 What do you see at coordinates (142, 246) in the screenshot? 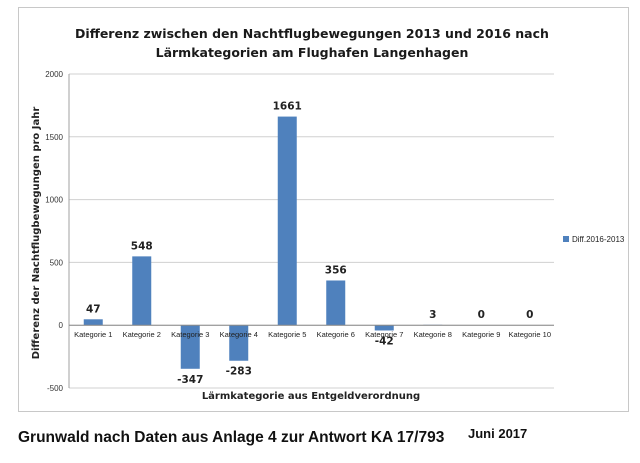
I see `data-label-2: 548` at bounding box center [142, 246].